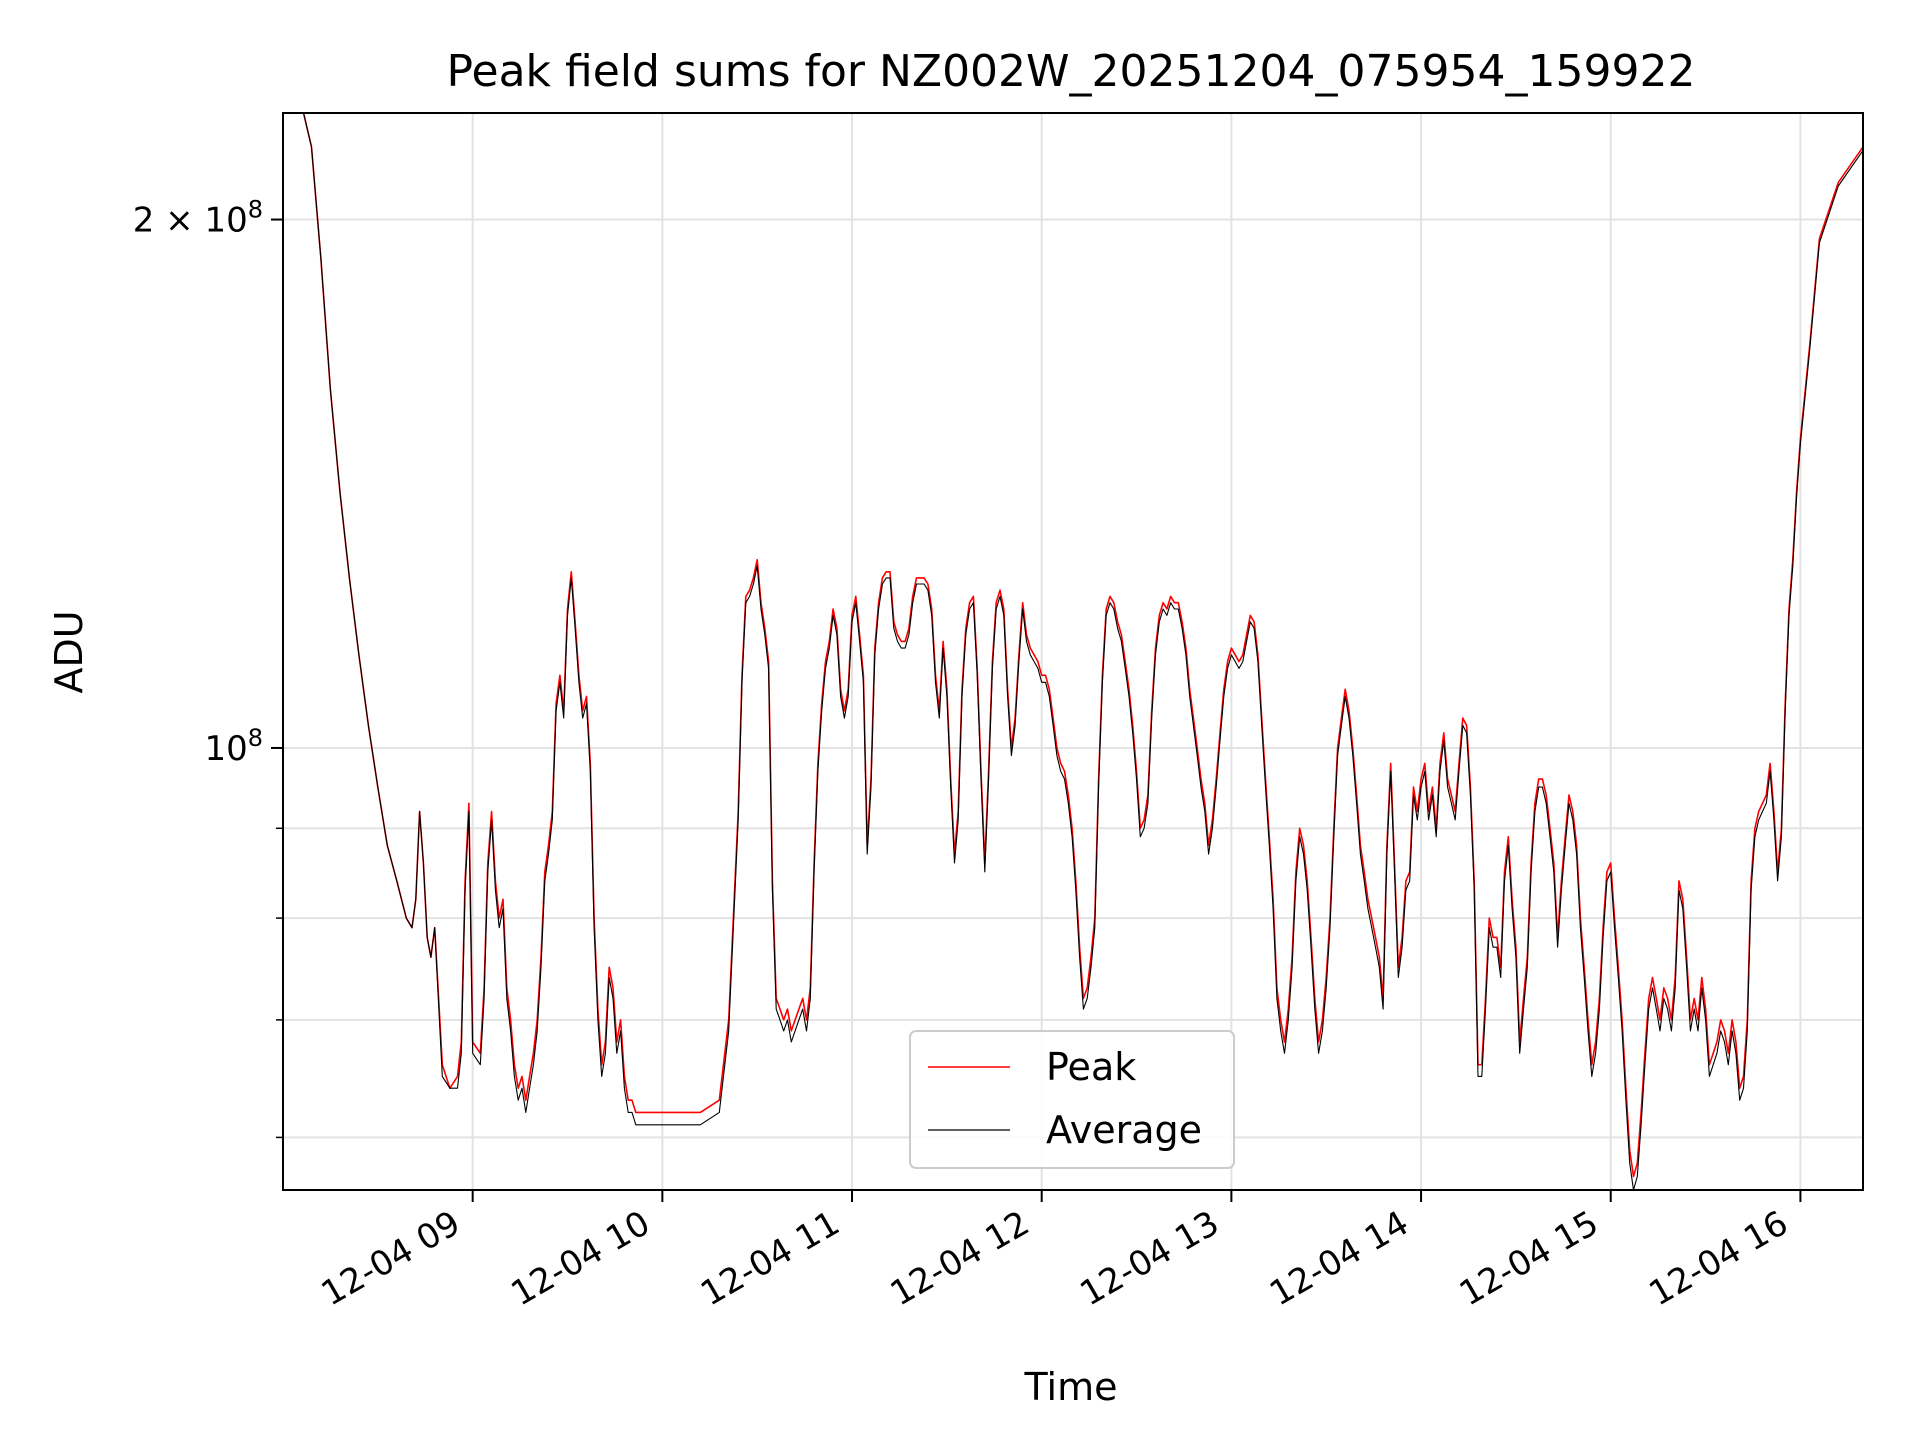  I want to click on x-axis-label: Time, so click(1071, 1387).